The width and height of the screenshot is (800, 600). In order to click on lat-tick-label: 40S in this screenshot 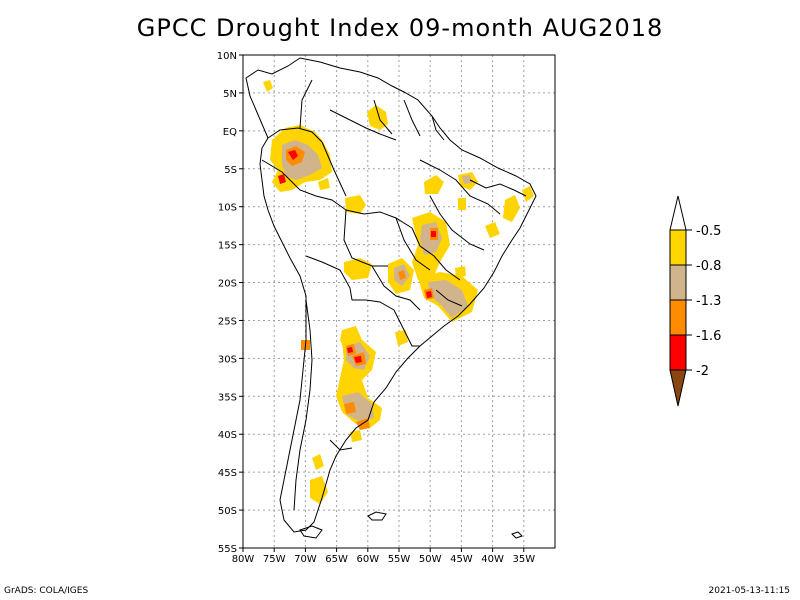, I will do `click(227, 435)`.